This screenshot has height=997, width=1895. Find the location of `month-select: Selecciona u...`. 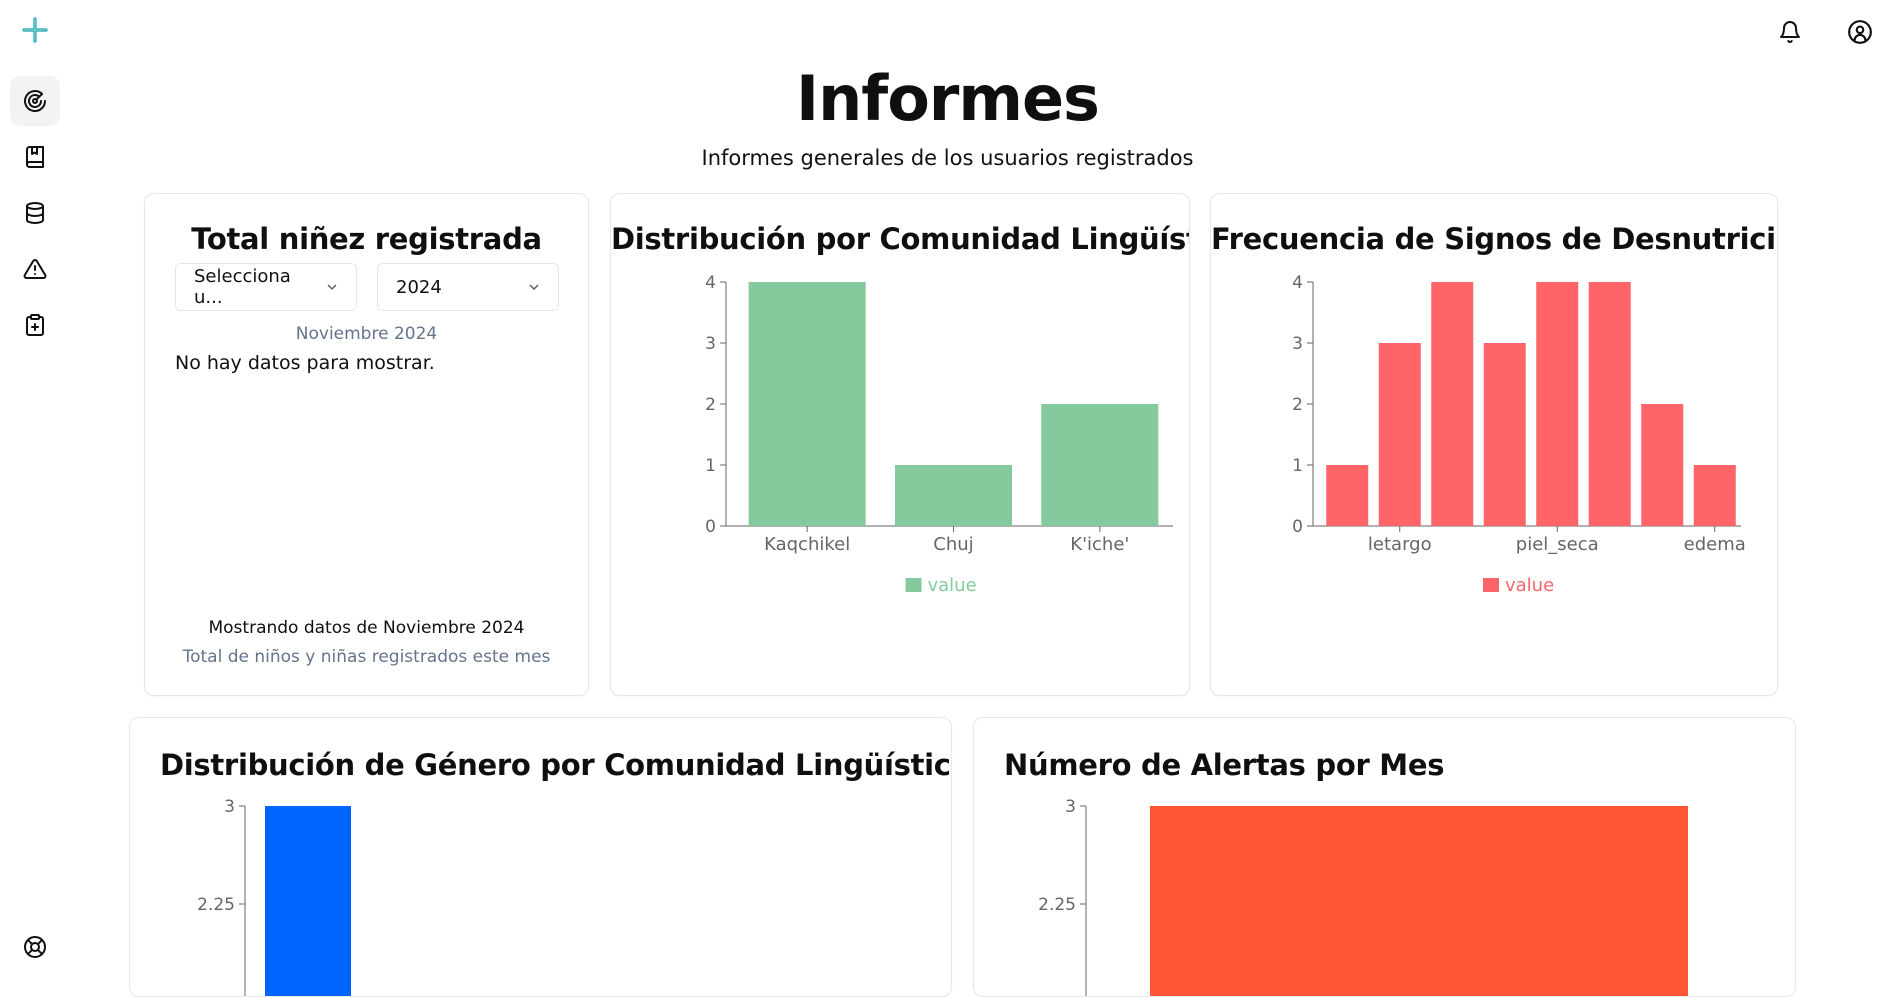

month-select: Selecciona u... is located at coordinates (266, 287).